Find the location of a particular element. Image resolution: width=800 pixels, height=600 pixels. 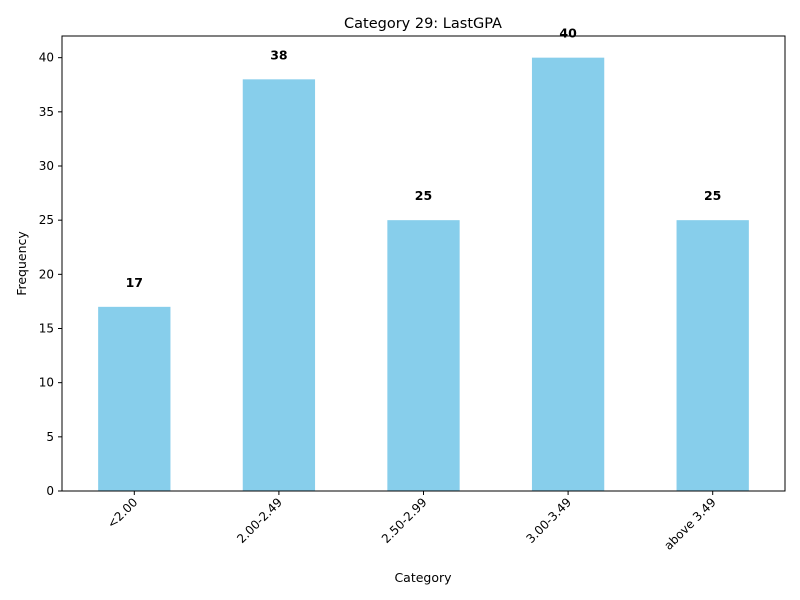

x-tick-label-0: <2.00 is located at coordinates (123, 513).